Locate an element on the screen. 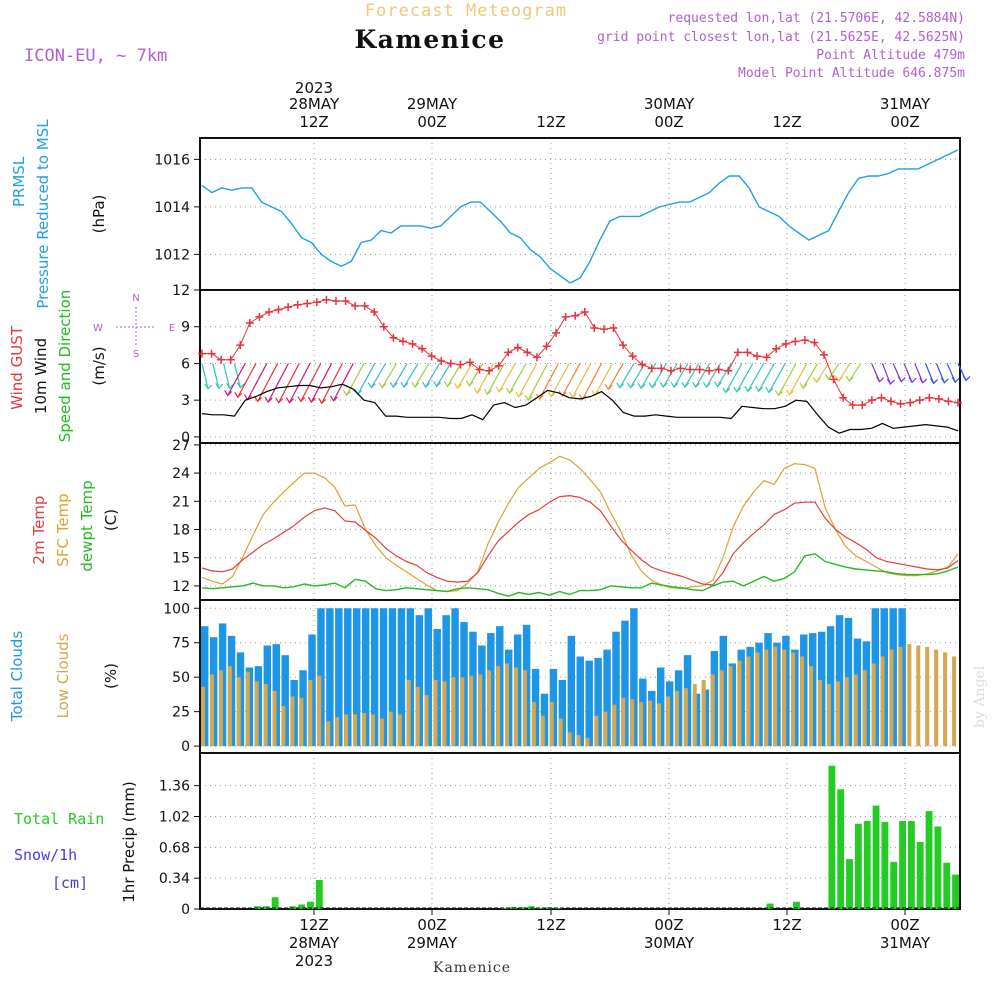 The image size is (1000, 1000). y-tick-label: 6 is located at coordinates (185, 364).